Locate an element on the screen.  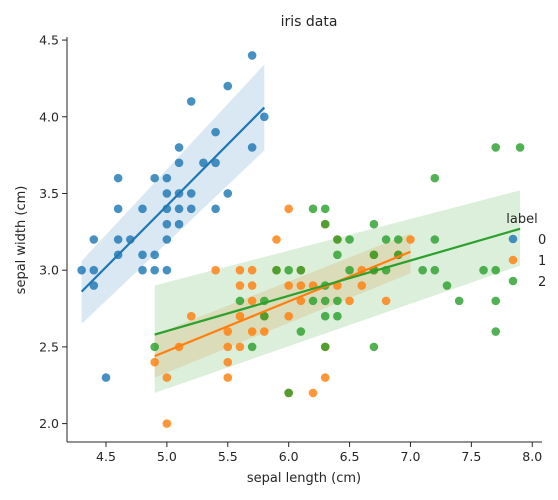
x-tick-label: 5.5 is located at coordinates (228, 456).